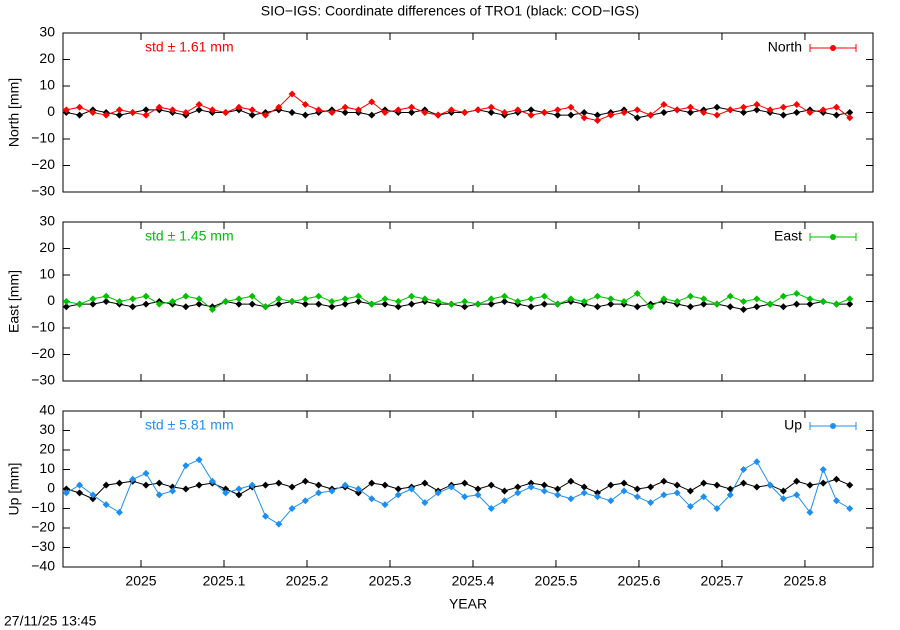 The height and width of the screenshot is (630, 900). I want to click on x-axis-label: YEAR, so click(468, 604).